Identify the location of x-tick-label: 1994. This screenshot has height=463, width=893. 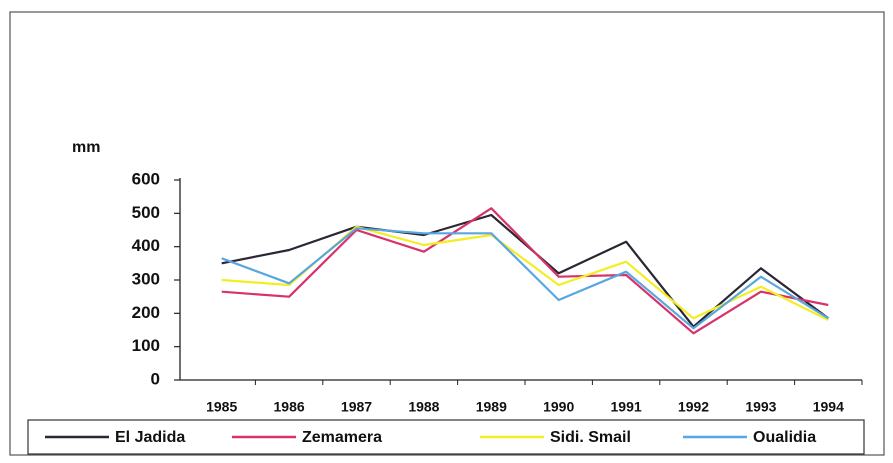
(828, 407).